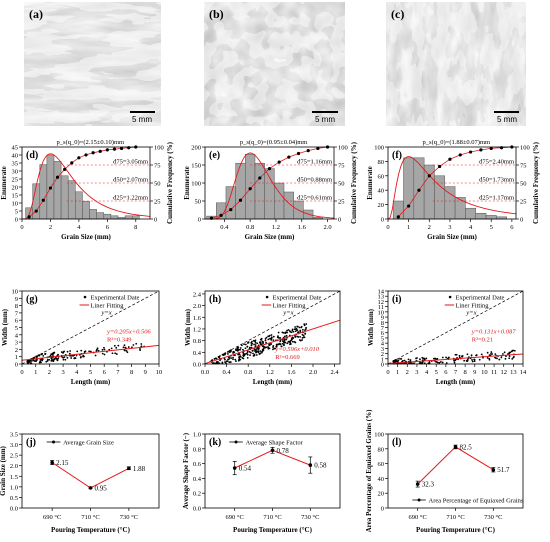  What do you see at coordinates (273, 382) in the screenshot?
I see `x-axis-label: Length (mm)` at bounding box center [273, 382].